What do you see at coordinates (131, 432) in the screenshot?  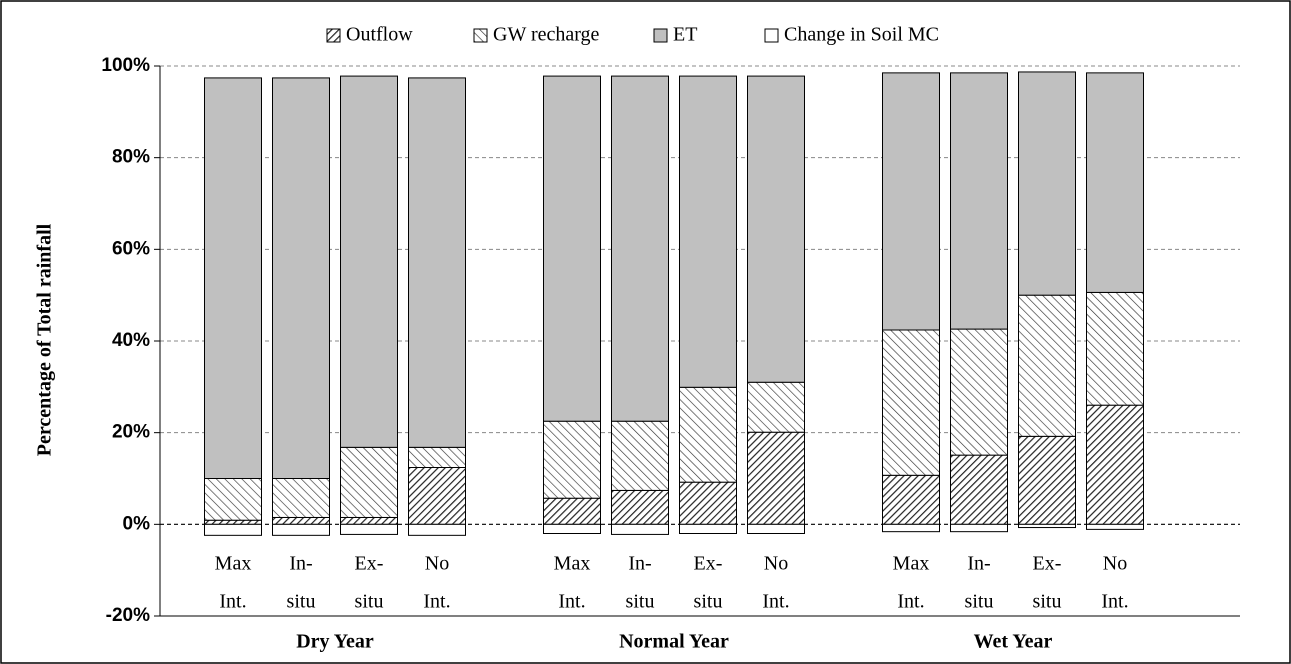 I see `y-tick-label: 20%` at bounding box center [131, 432].